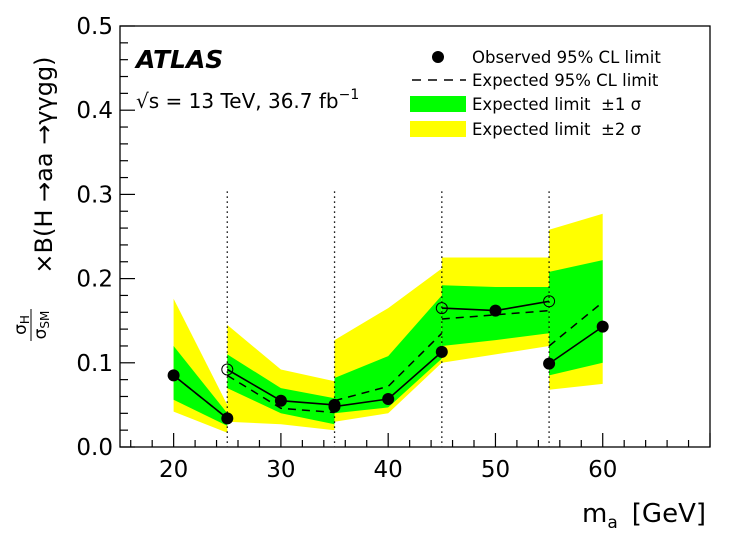  I want to click on limit-series, so click(388, 360).